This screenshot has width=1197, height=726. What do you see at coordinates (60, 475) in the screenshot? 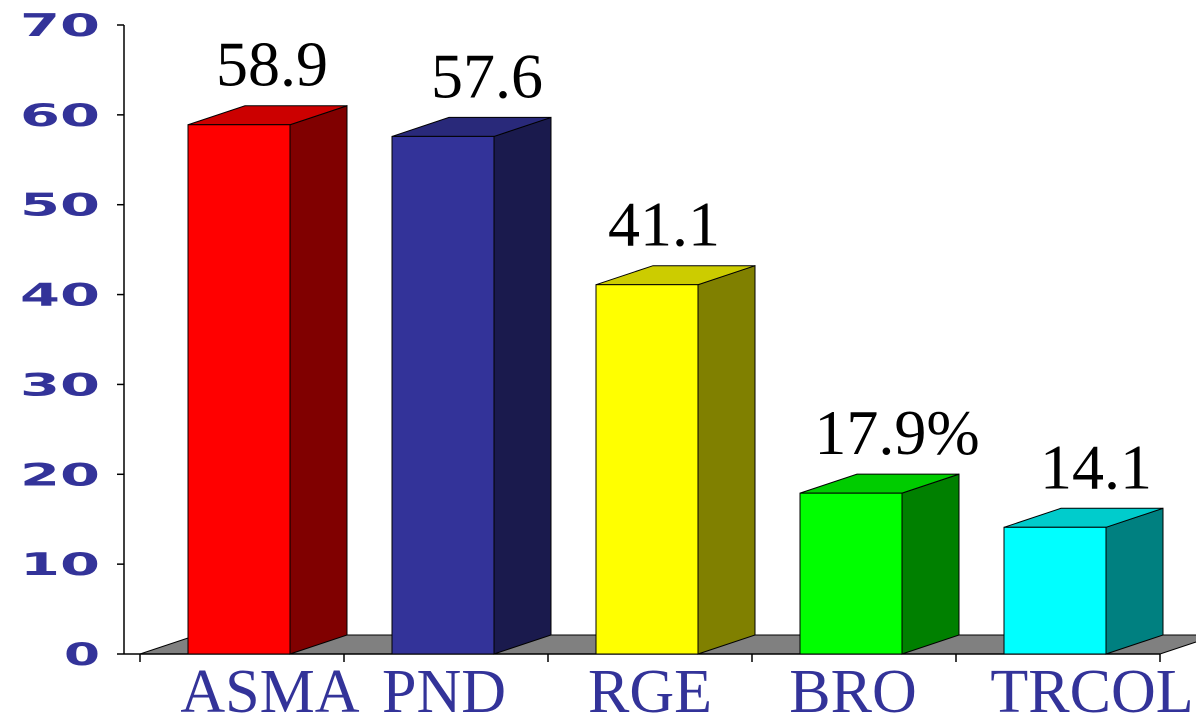
I see `y-tick-label-20: 20` at bounding box center [60, 475].